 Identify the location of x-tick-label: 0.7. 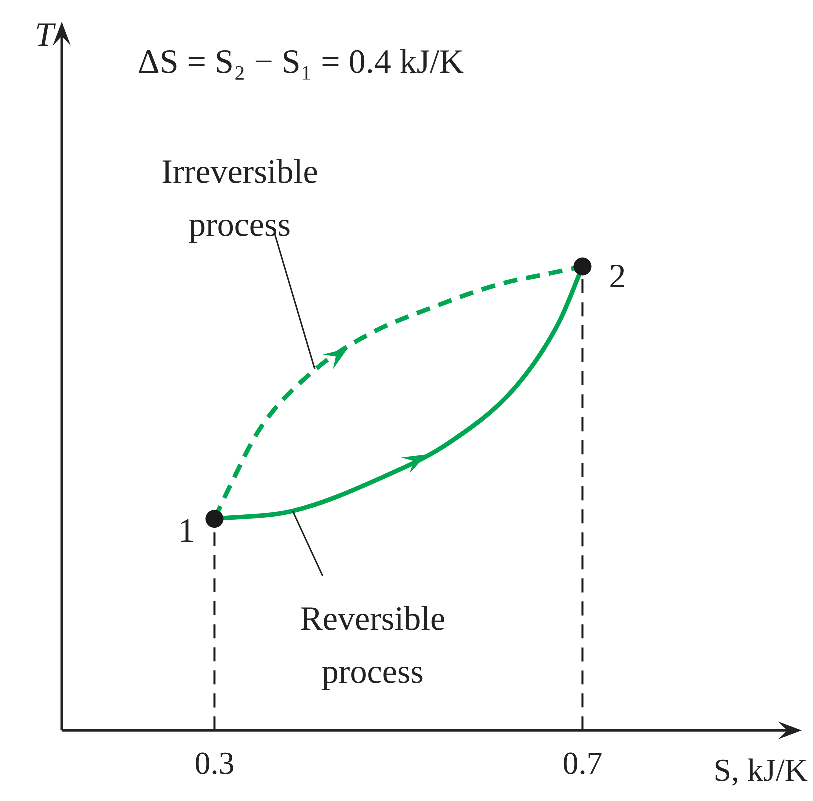
(582, 763).